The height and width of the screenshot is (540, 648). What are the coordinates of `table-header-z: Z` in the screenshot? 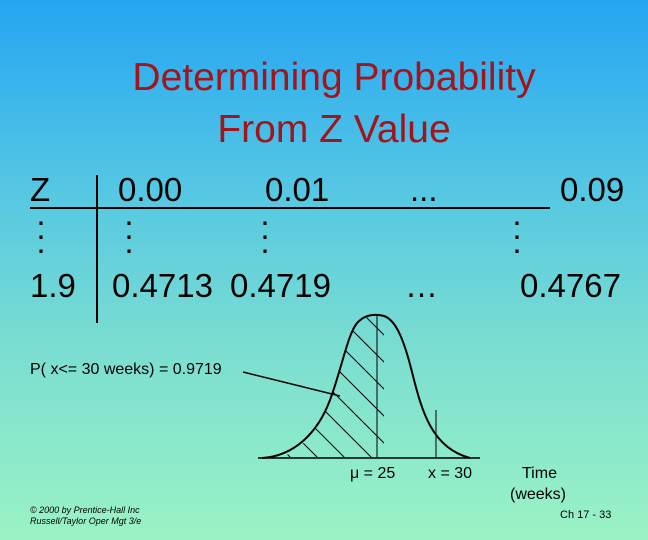 It's located at (40, 189).